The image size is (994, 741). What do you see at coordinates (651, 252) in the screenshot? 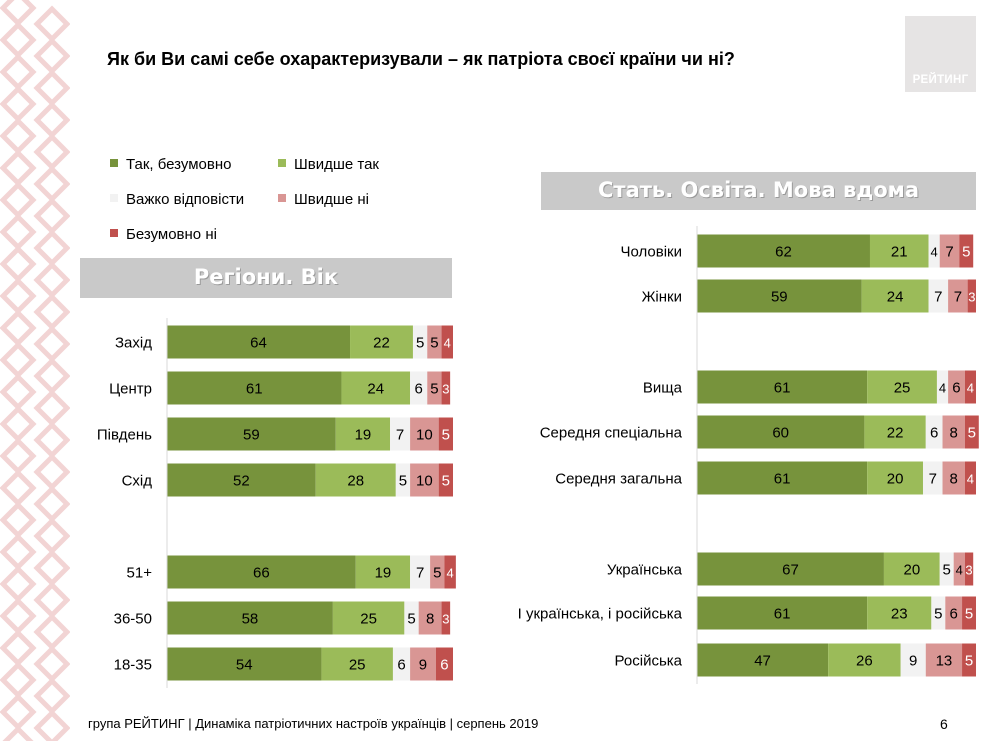
I see `category-label: Чоловіки` at bounding box center [651, 252].